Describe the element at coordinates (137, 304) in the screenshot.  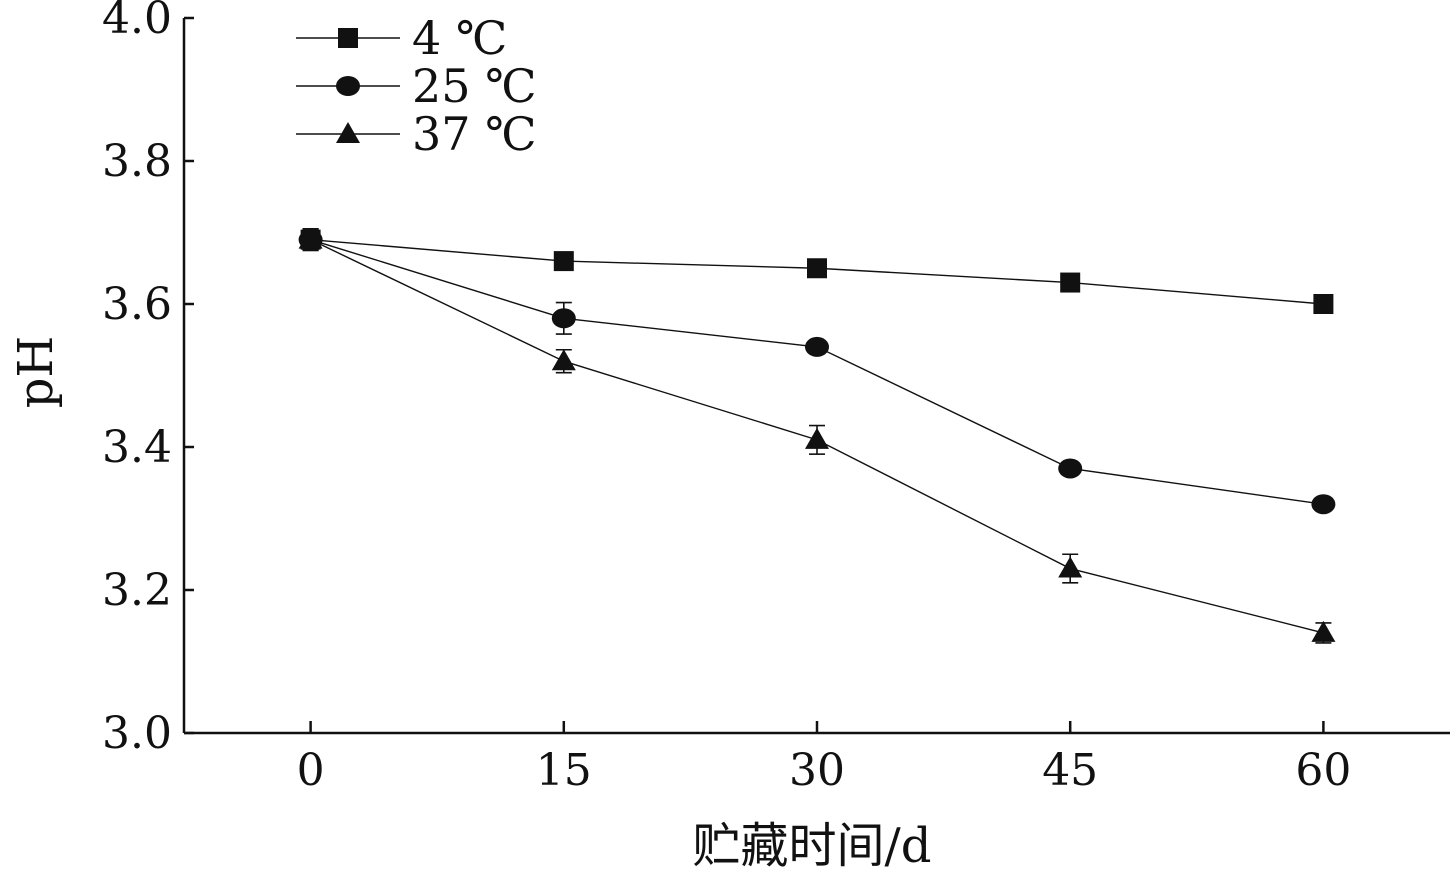
I see `y-tick-label: 3.6` at that location.